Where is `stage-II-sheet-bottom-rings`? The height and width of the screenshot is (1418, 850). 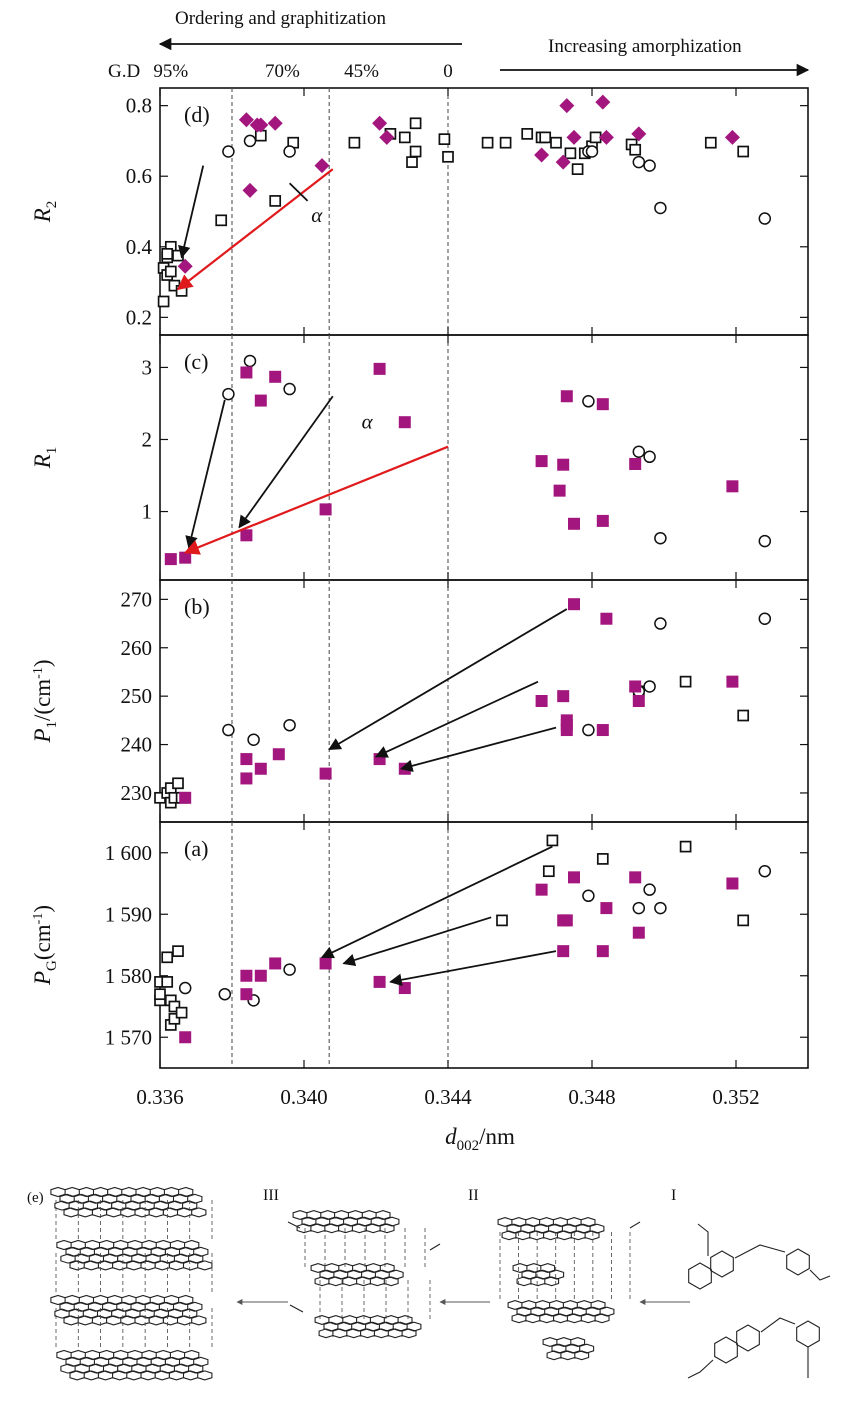 stage-II-sheet-bottom-rings is located at coordinates (561, 1312).